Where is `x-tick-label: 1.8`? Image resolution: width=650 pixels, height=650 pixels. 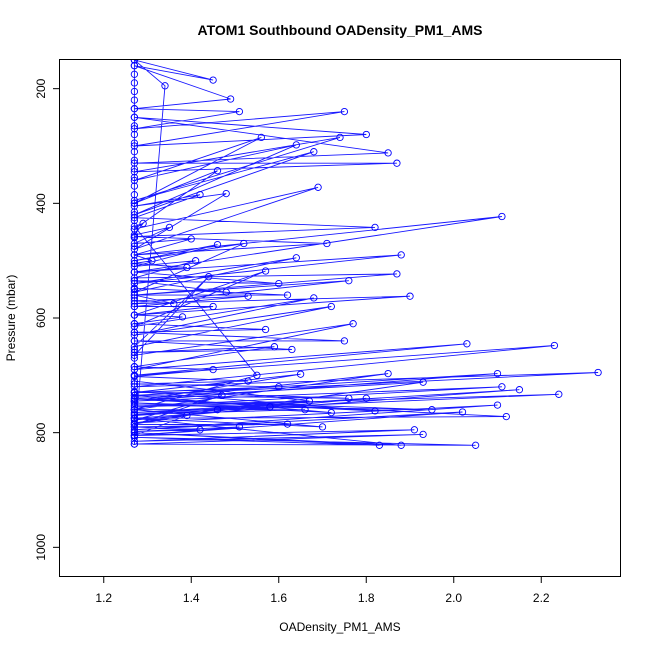
x-tick-label: 1.8 is located at coordinates (366, 598).